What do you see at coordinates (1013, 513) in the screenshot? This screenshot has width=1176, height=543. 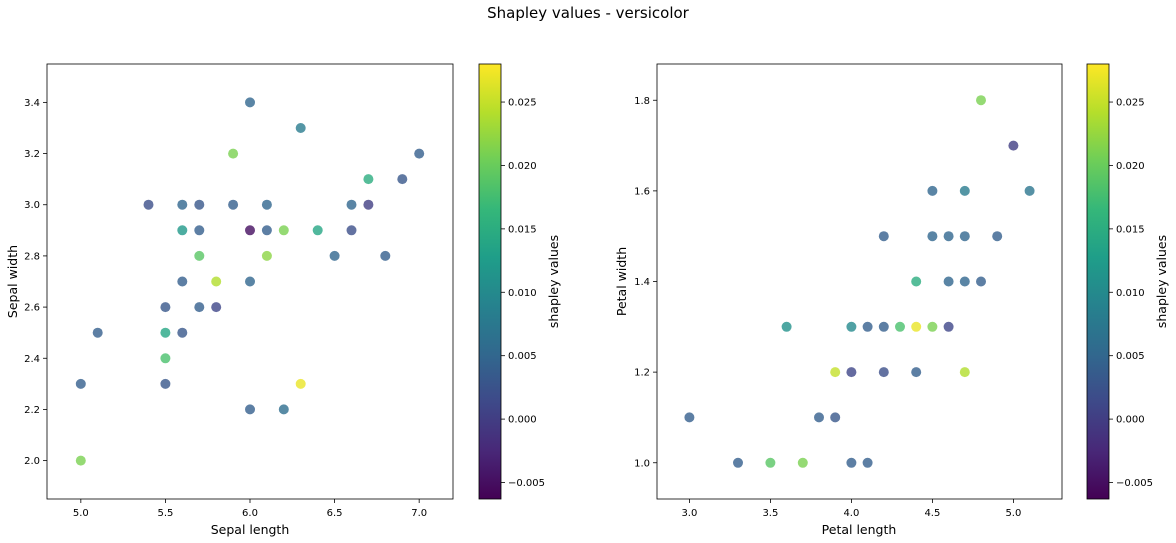 I see `petal-x-tick-label: 5.0` at bounding box center [1013, 513].